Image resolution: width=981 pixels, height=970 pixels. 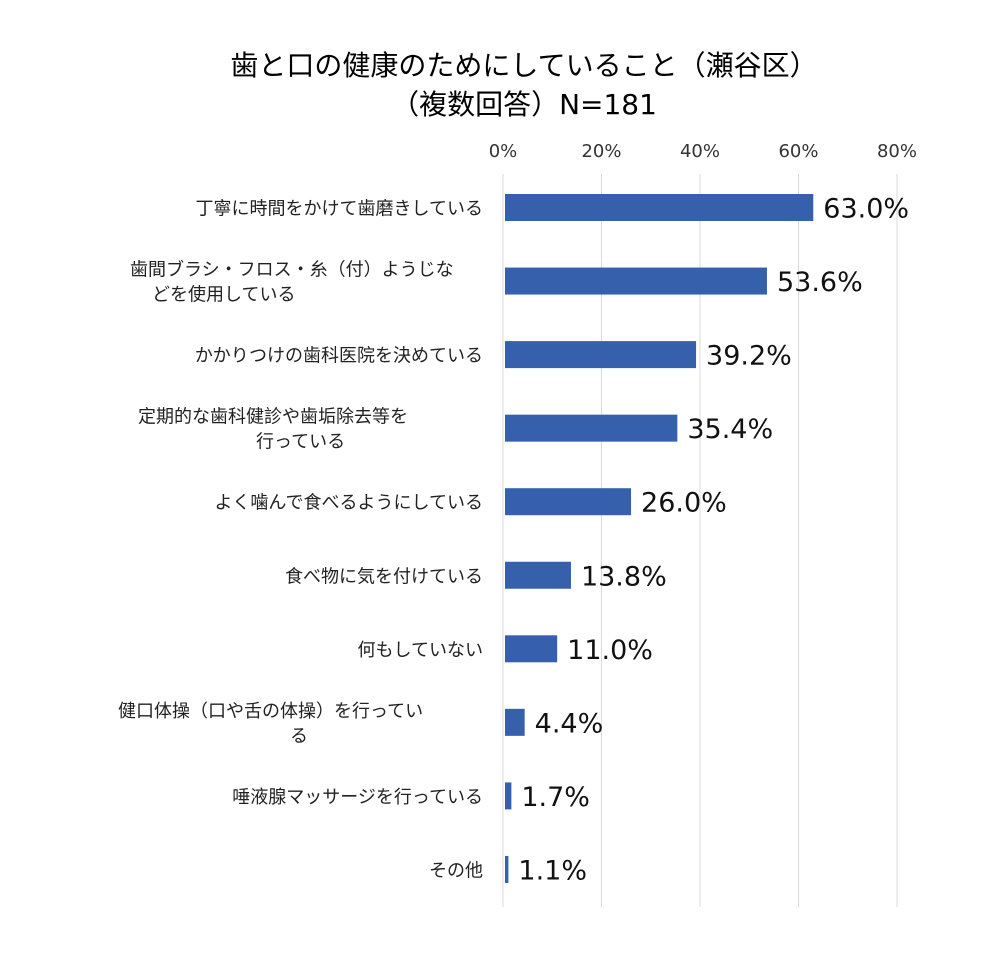 I want to click on category-label-6-line-1: 食べ物に気を付けている, so click(x=384, y=576).